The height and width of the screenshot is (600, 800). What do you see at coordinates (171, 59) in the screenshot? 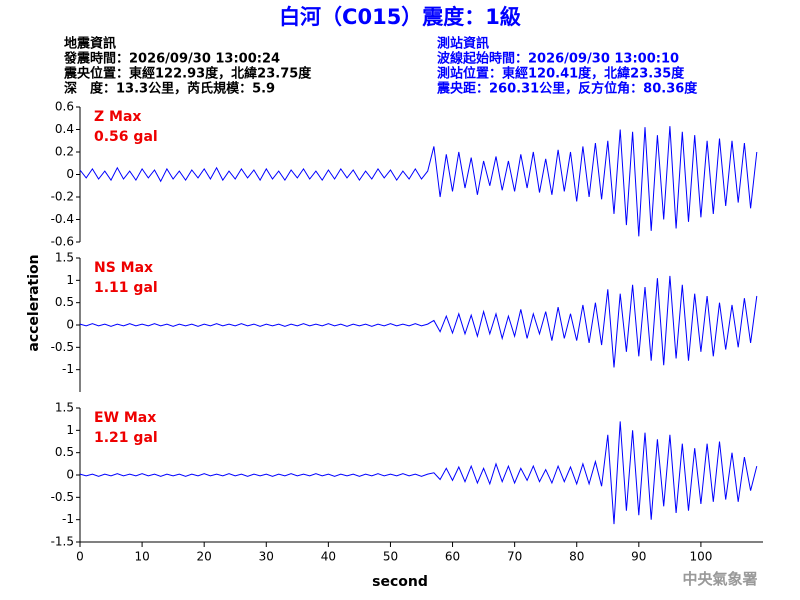
I see `info-line: 發震時間：2026/09/30 13:00:24` at bounding box center [171, 59].